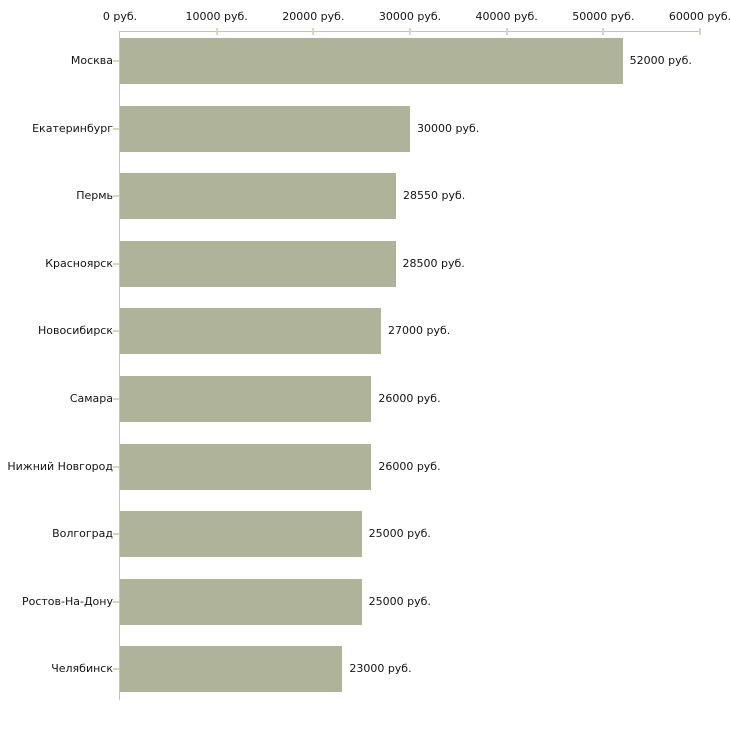  Describe the element at coordinates (91, 60) in the screenshot. I see `category-label: Москва` at that location.